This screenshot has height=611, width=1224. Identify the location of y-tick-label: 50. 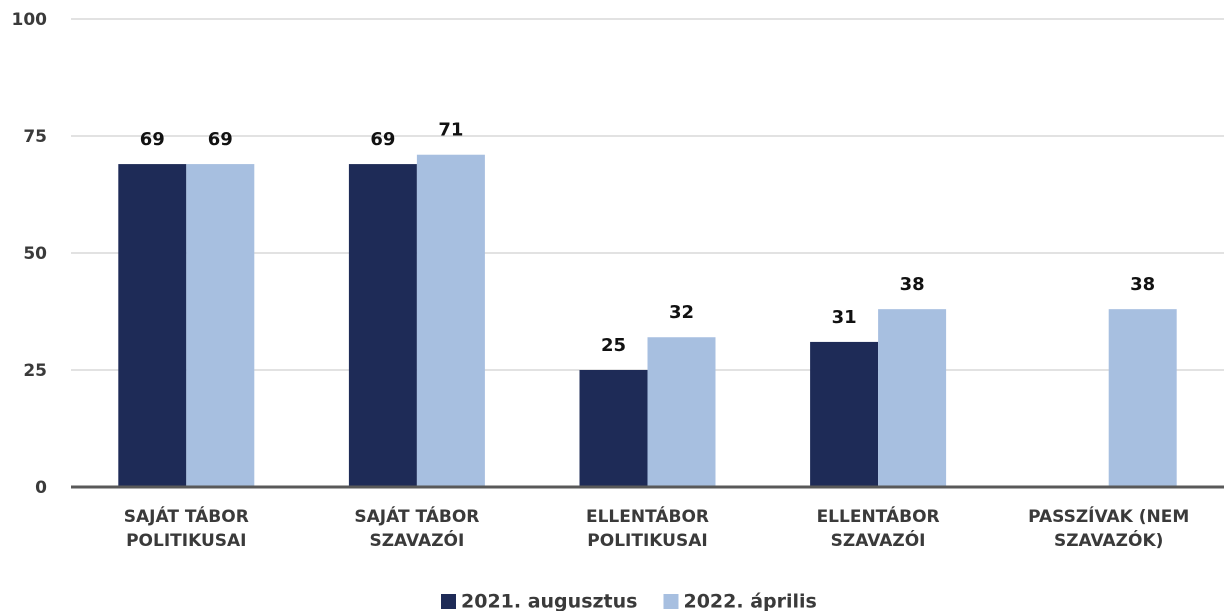
(35, 254).